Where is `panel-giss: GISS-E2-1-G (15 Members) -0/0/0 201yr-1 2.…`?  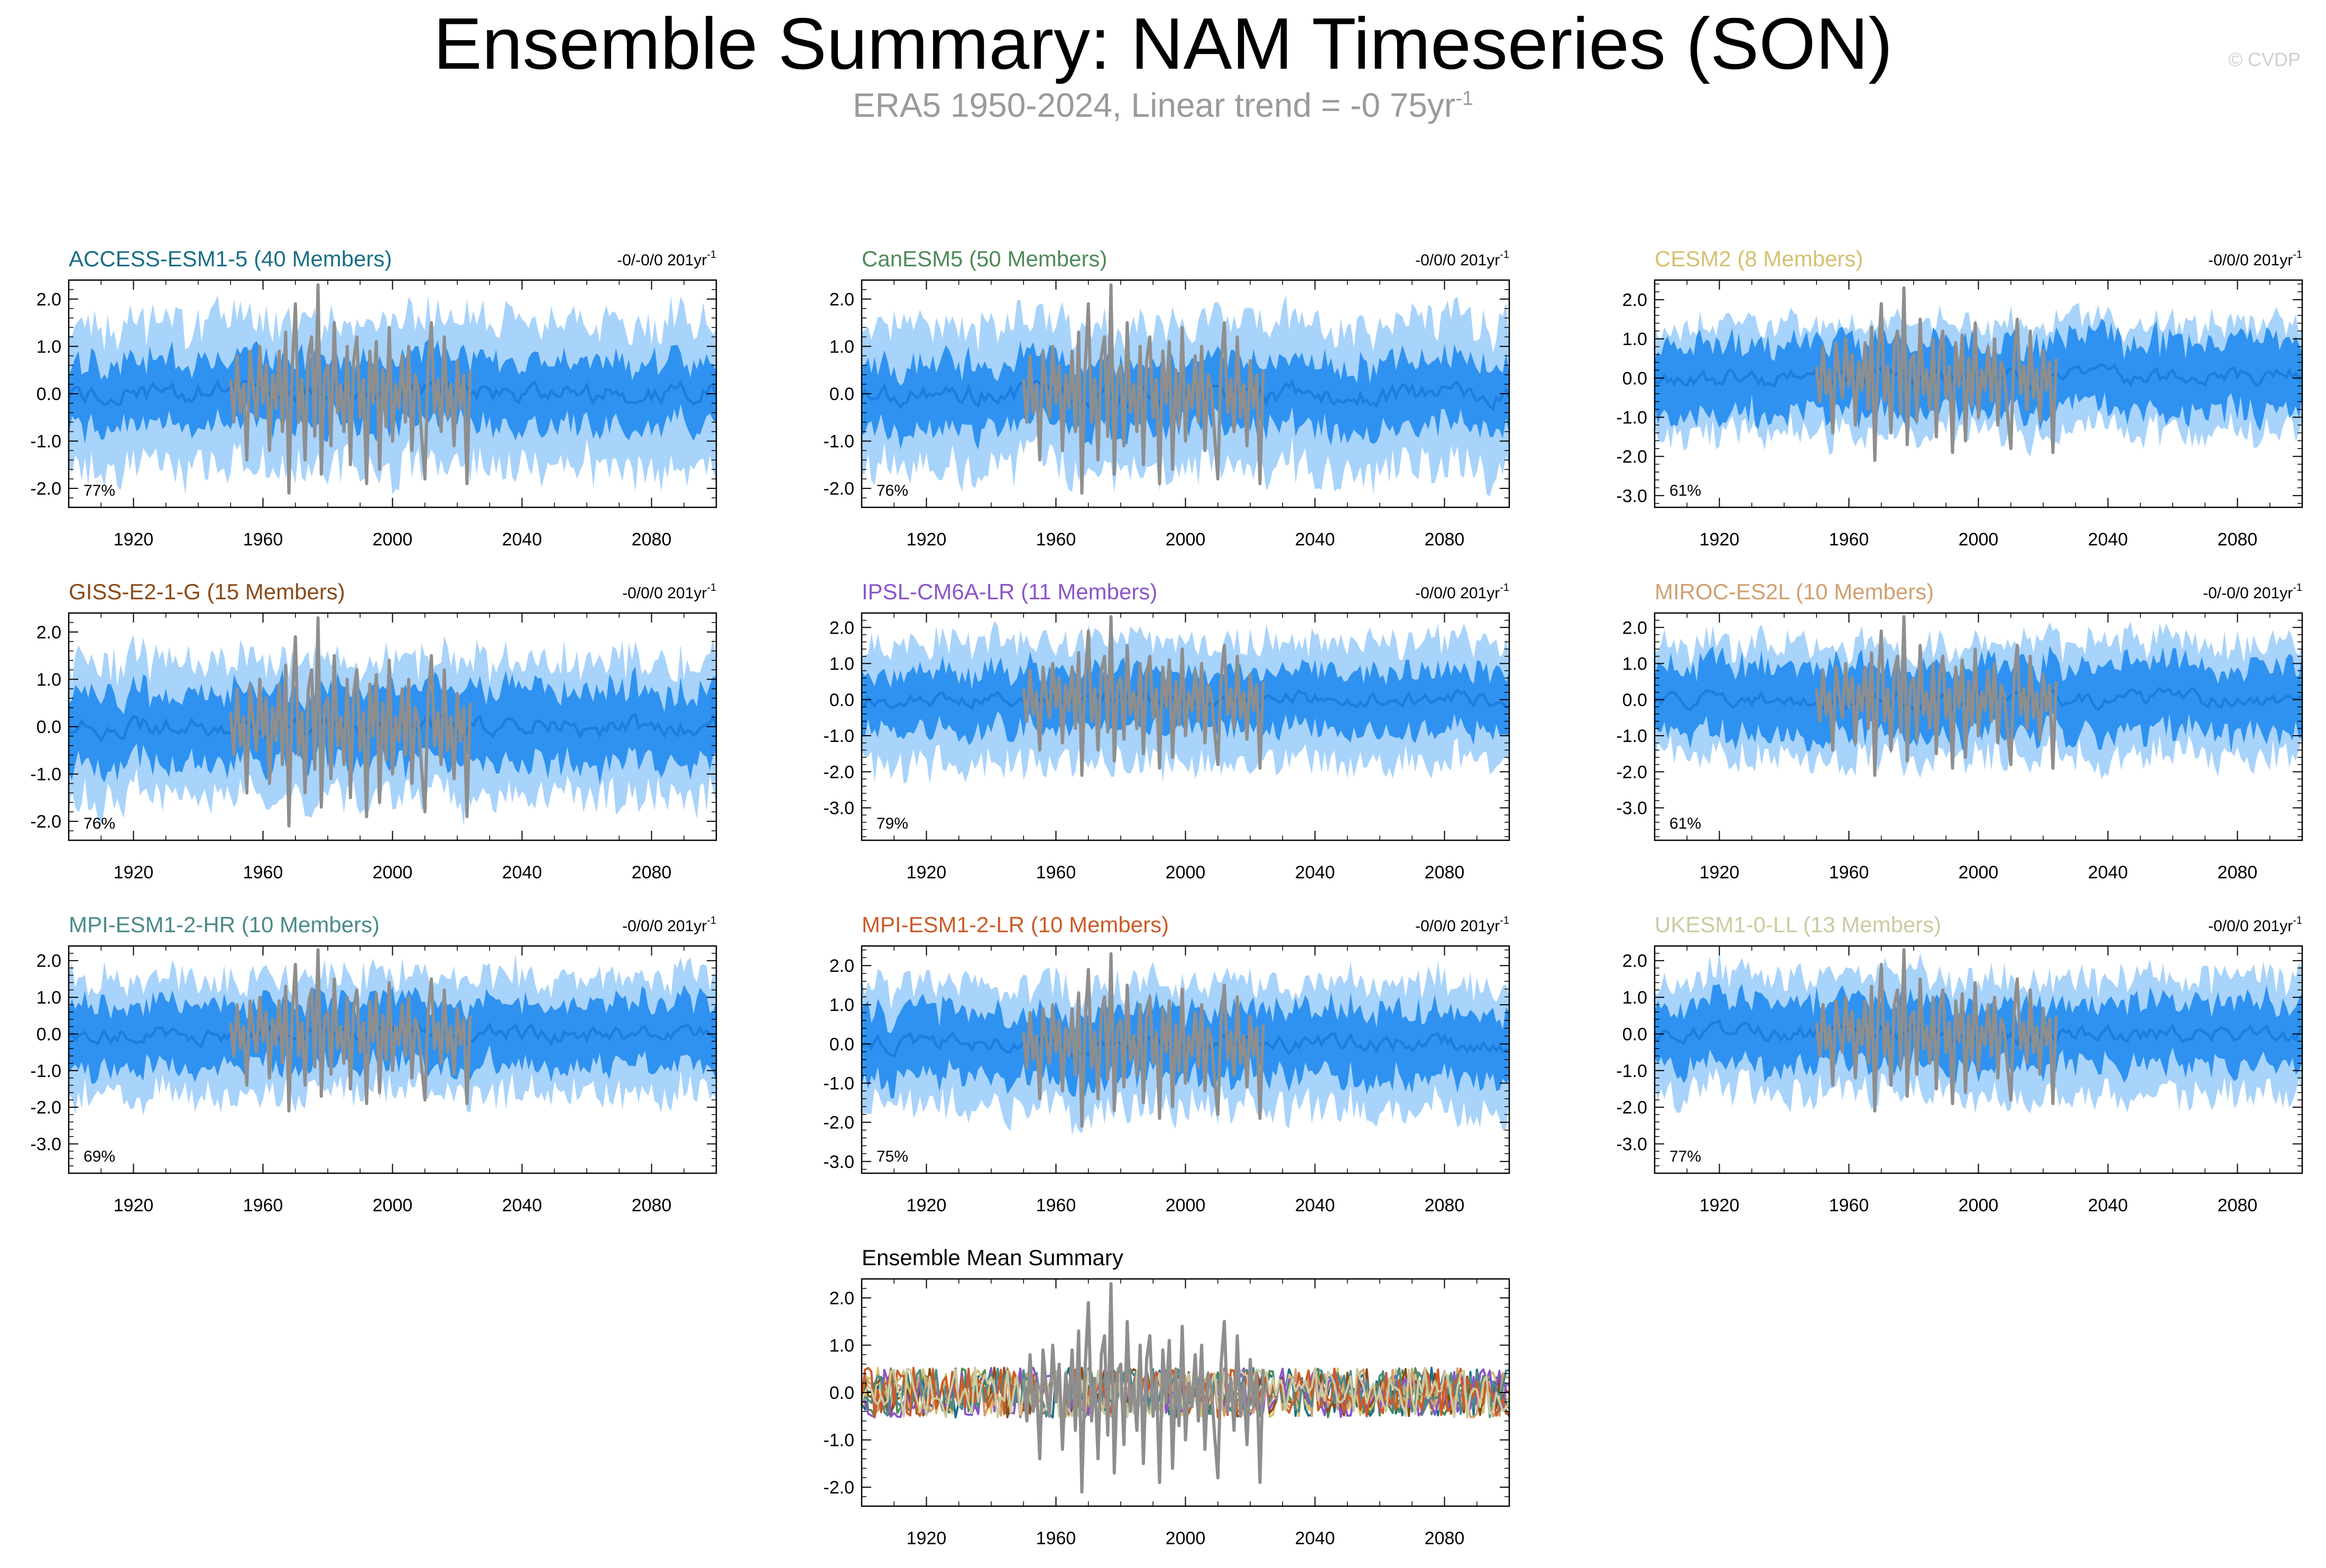 panel-giss: GISS-E2-1-G (15 Members) -0/0/0 201yr-1 2.… is located at coordinates (374, 731).